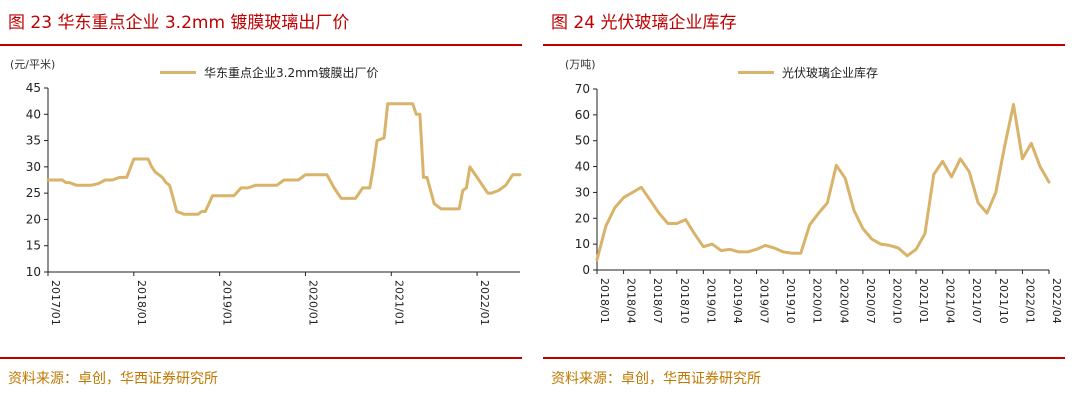 Image resolution: width=1080 pixels, height=400 pixels. I want to click on right-y-tick-label: 40, so click(582, 167).